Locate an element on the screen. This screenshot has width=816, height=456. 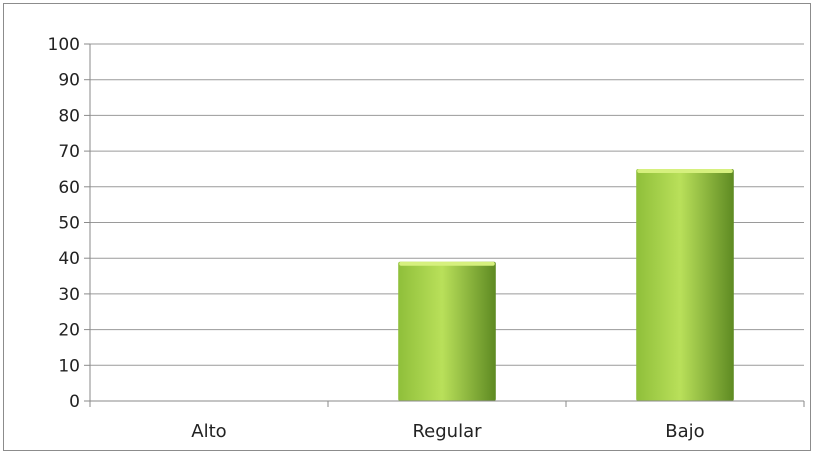
y-tick-label: 60 is located at coordinates (69, 188).